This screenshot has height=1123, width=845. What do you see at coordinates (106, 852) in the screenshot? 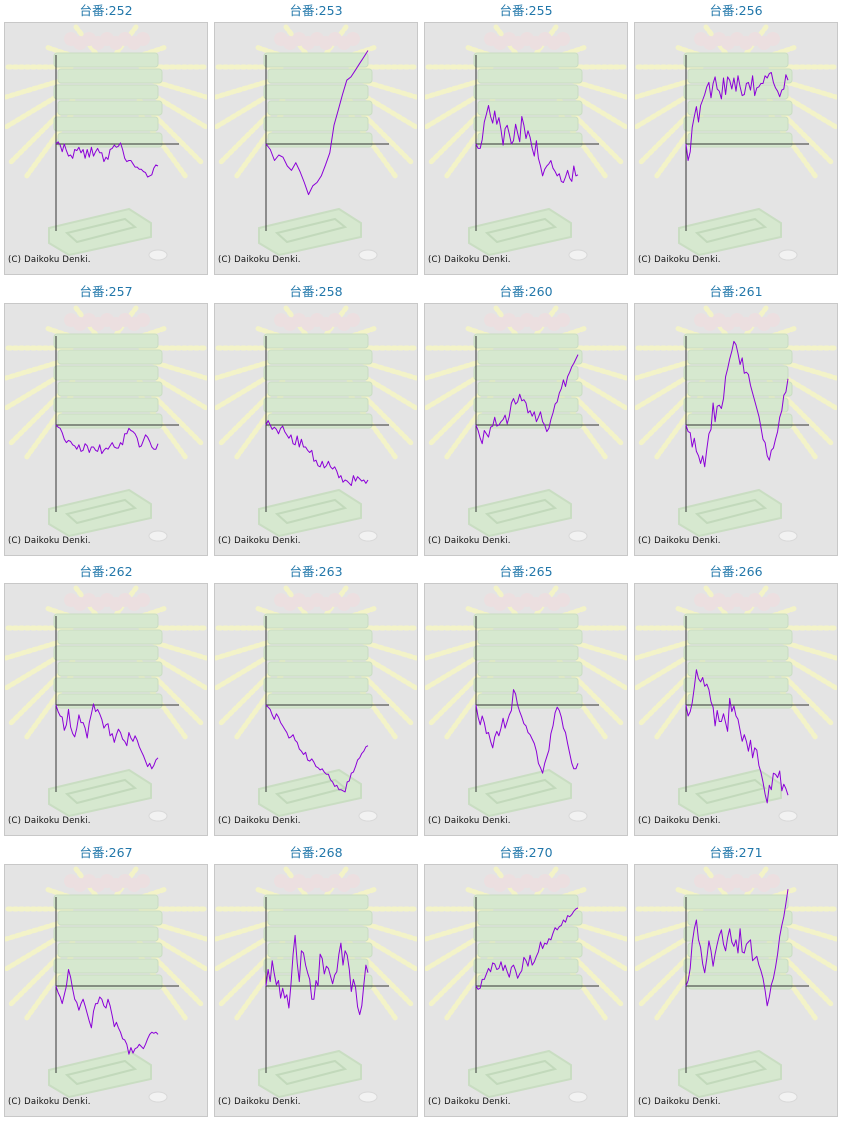
I see `machine-number-link: 台番:267` at bounding box center [106, 852].